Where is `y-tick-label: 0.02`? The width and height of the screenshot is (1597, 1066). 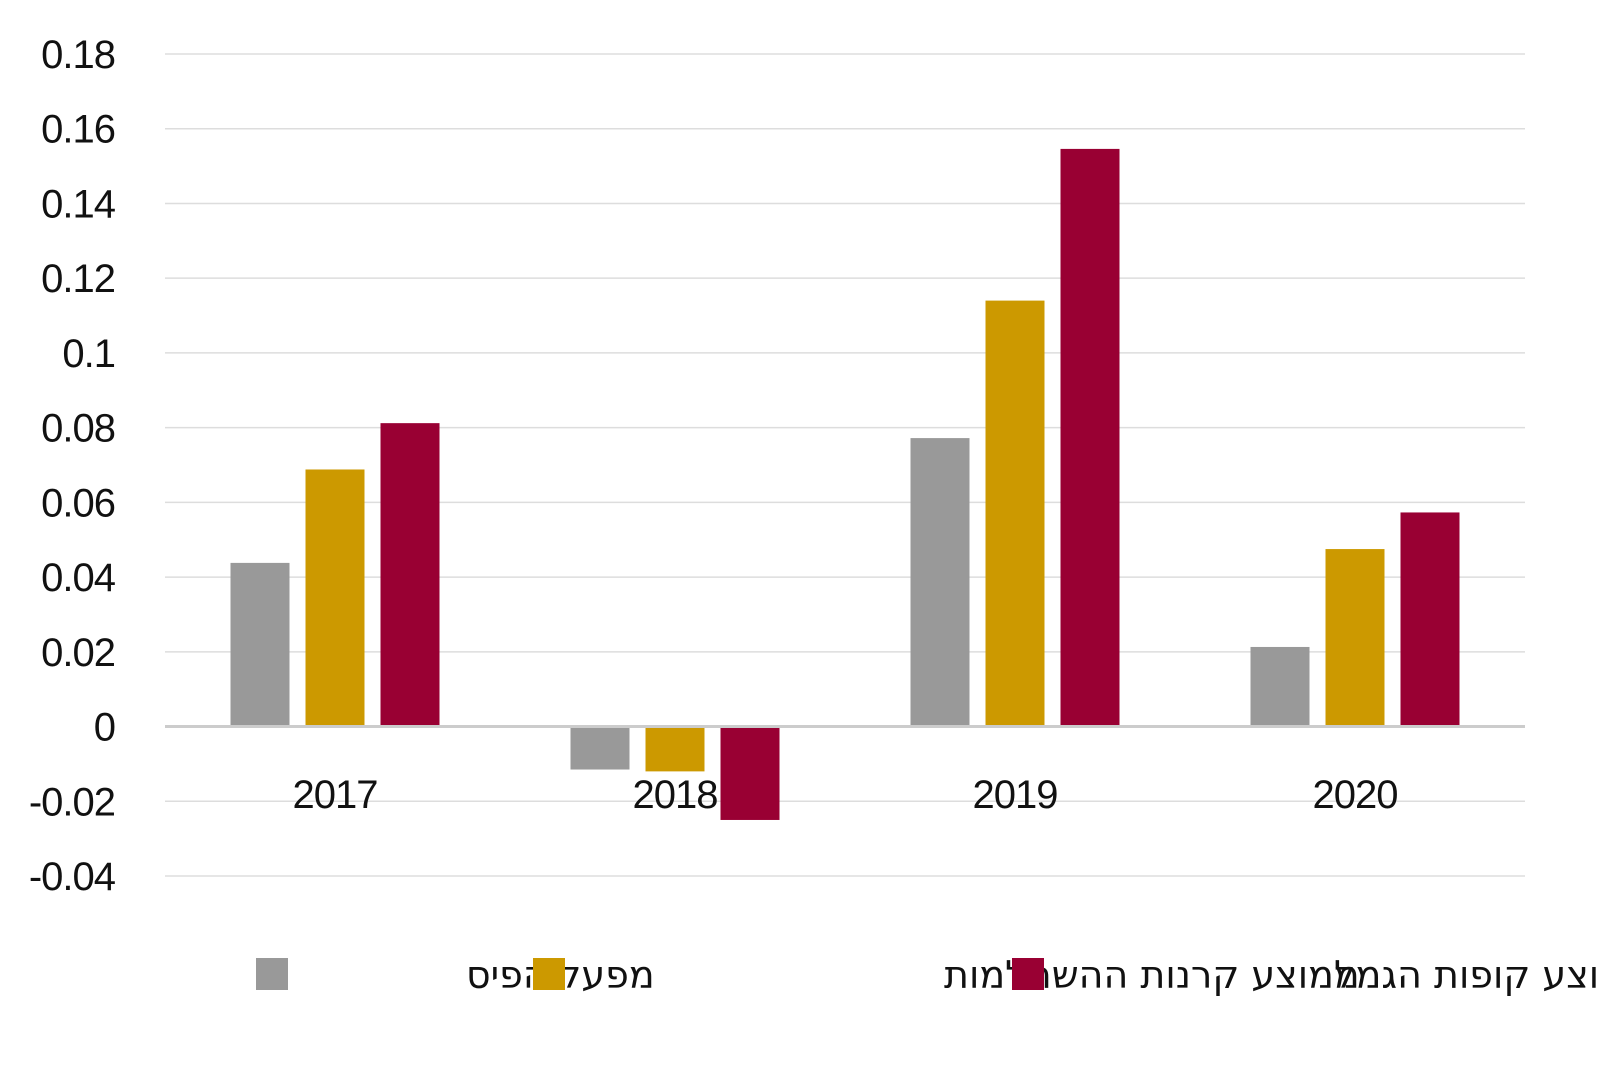
y-tick-label: 0.02 is located at coordinates (78, 653).